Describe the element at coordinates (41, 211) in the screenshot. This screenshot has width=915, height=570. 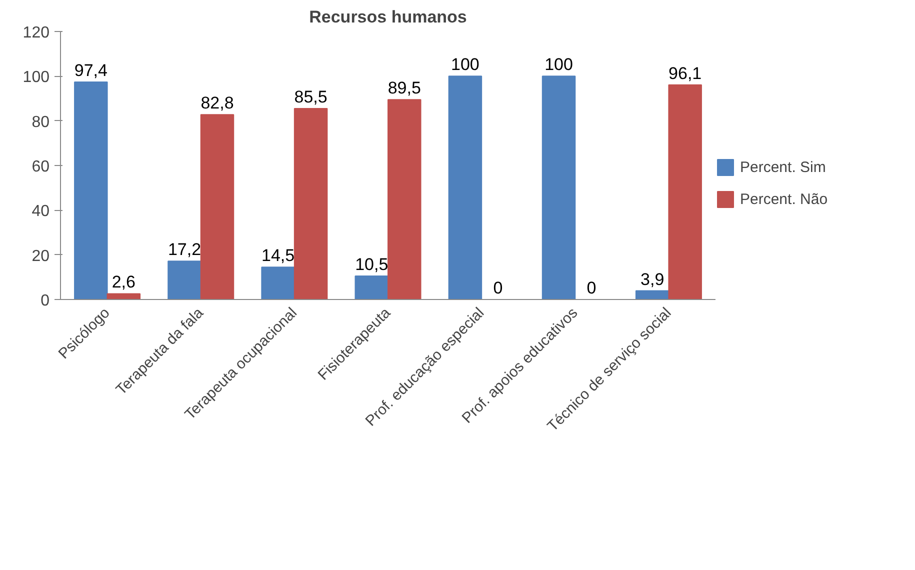
I see `y-tick-label: 40` at that location.